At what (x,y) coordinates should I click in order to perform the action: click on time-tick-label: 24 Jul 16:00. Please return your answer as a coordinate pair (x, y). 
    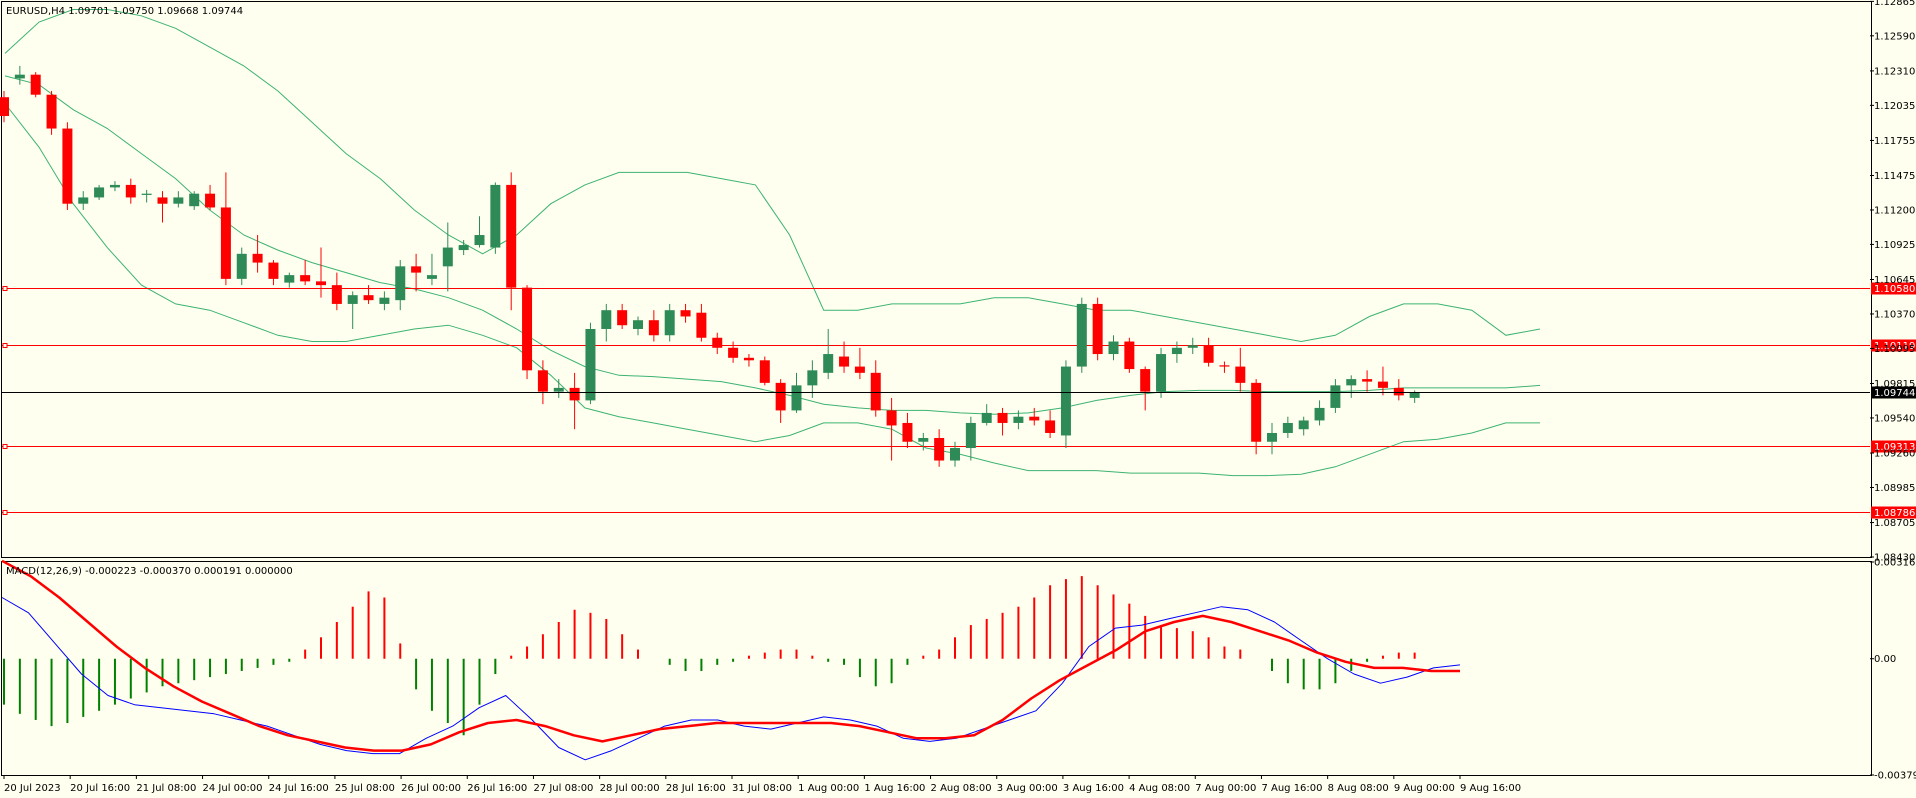
    Looking at the image, I should click on (299, 788).